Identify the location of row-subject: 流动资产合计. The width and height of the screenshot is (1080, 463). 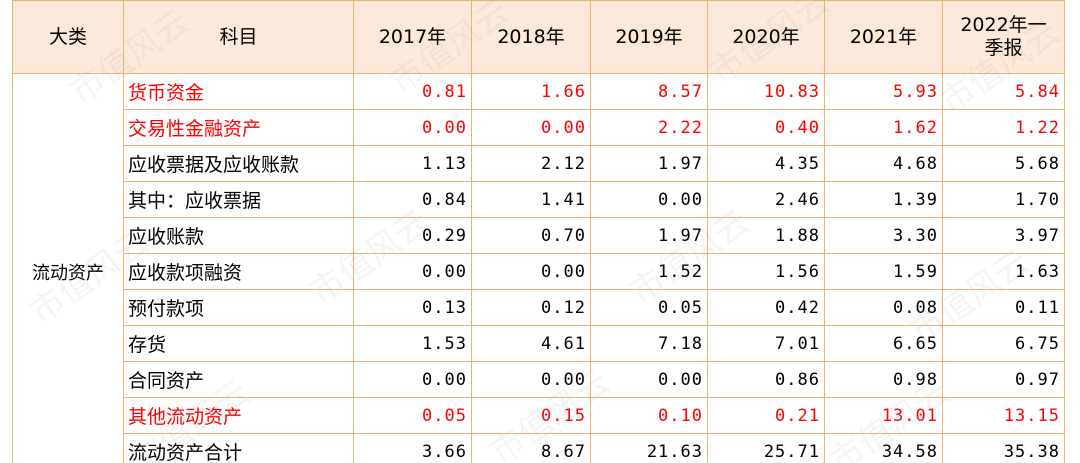
(238, 448).